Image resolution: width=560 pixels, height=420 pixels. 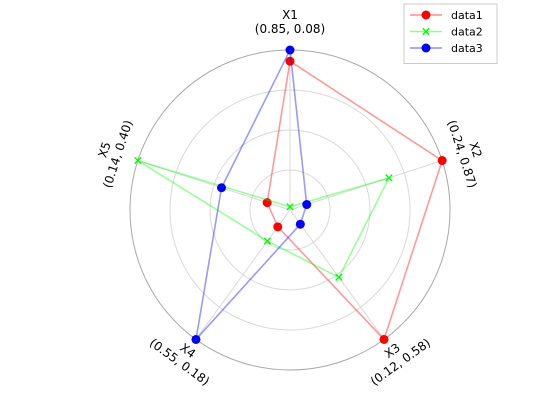 I want to click on legend-box, so click(x=450, y=33).